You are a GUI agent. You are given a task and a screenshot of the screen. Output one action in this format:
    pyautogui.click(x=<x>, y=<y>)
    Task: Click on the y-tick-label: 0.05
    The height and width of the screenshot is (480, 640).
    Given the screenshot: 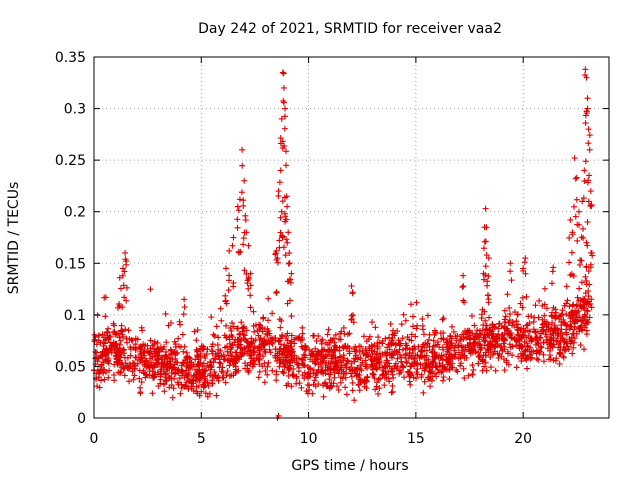 What is the action you would take?
    pyautogui.click(x=70, y=367)
    